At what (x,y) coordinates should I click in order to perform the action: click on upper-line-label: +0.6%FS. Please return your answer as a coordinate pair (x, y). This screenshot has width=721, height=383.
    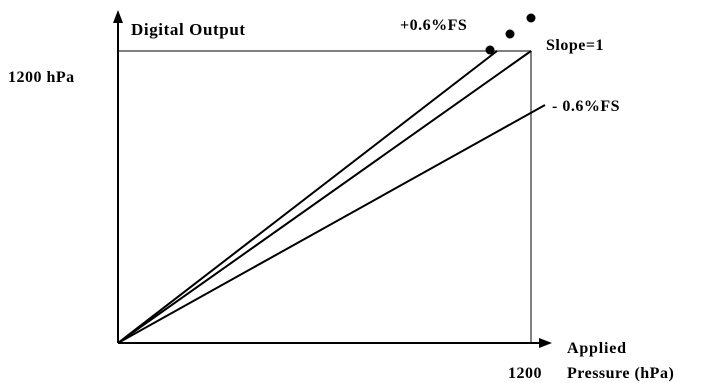
    Looking at the image, I should click on (433, 25).